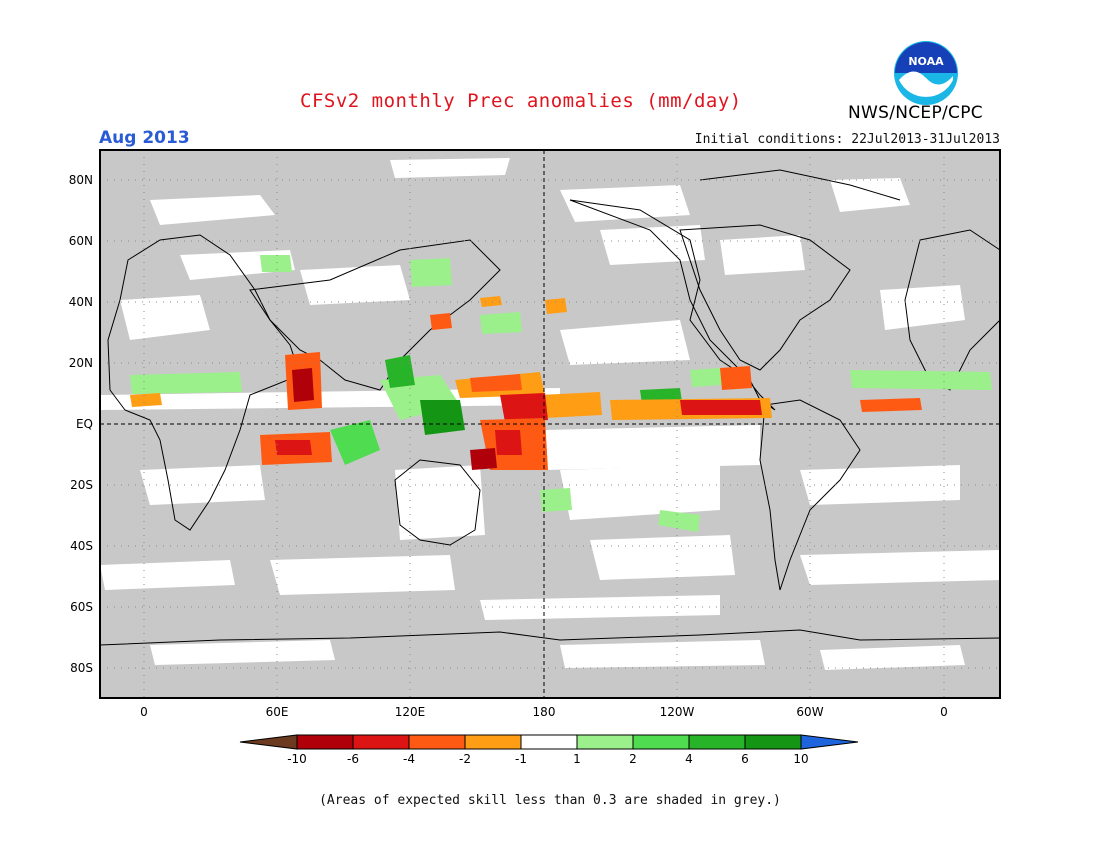  I want to click on colorbar-right-arrow, so click(829, 742).